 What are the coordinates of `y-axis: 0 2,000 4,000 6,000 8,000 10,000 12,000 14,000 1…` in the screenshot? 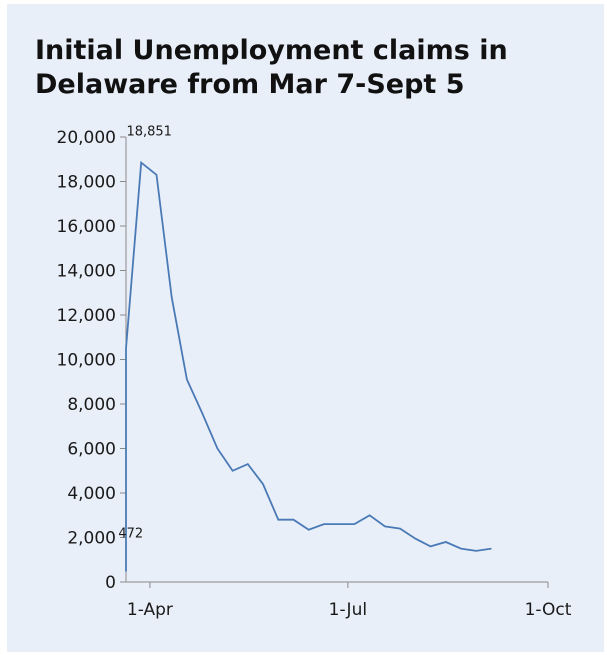 It's located at (92, 360).